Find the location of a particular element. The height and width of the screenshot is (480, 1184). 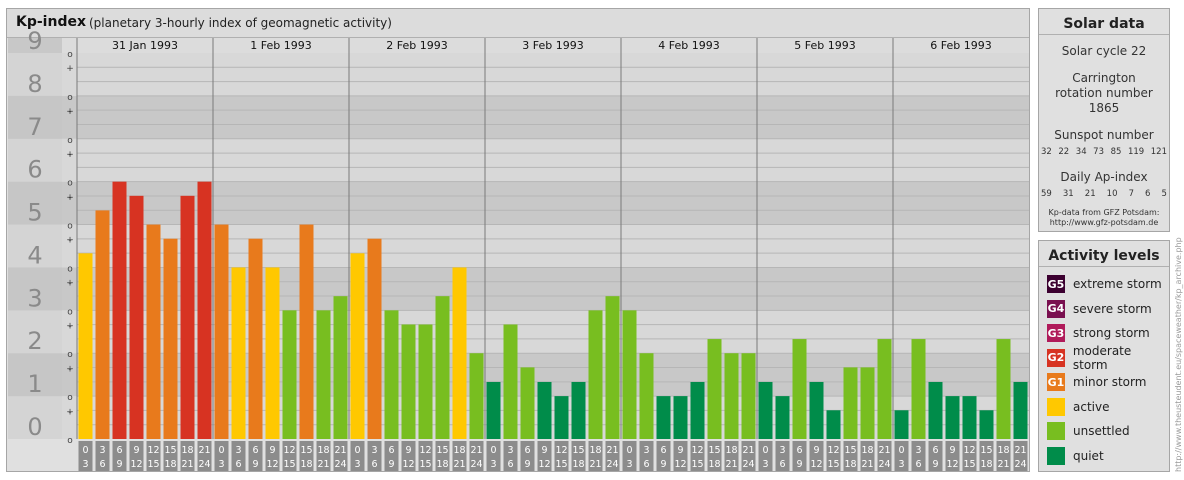

interval-start-label: 12 is located at coordinates (833, 450).